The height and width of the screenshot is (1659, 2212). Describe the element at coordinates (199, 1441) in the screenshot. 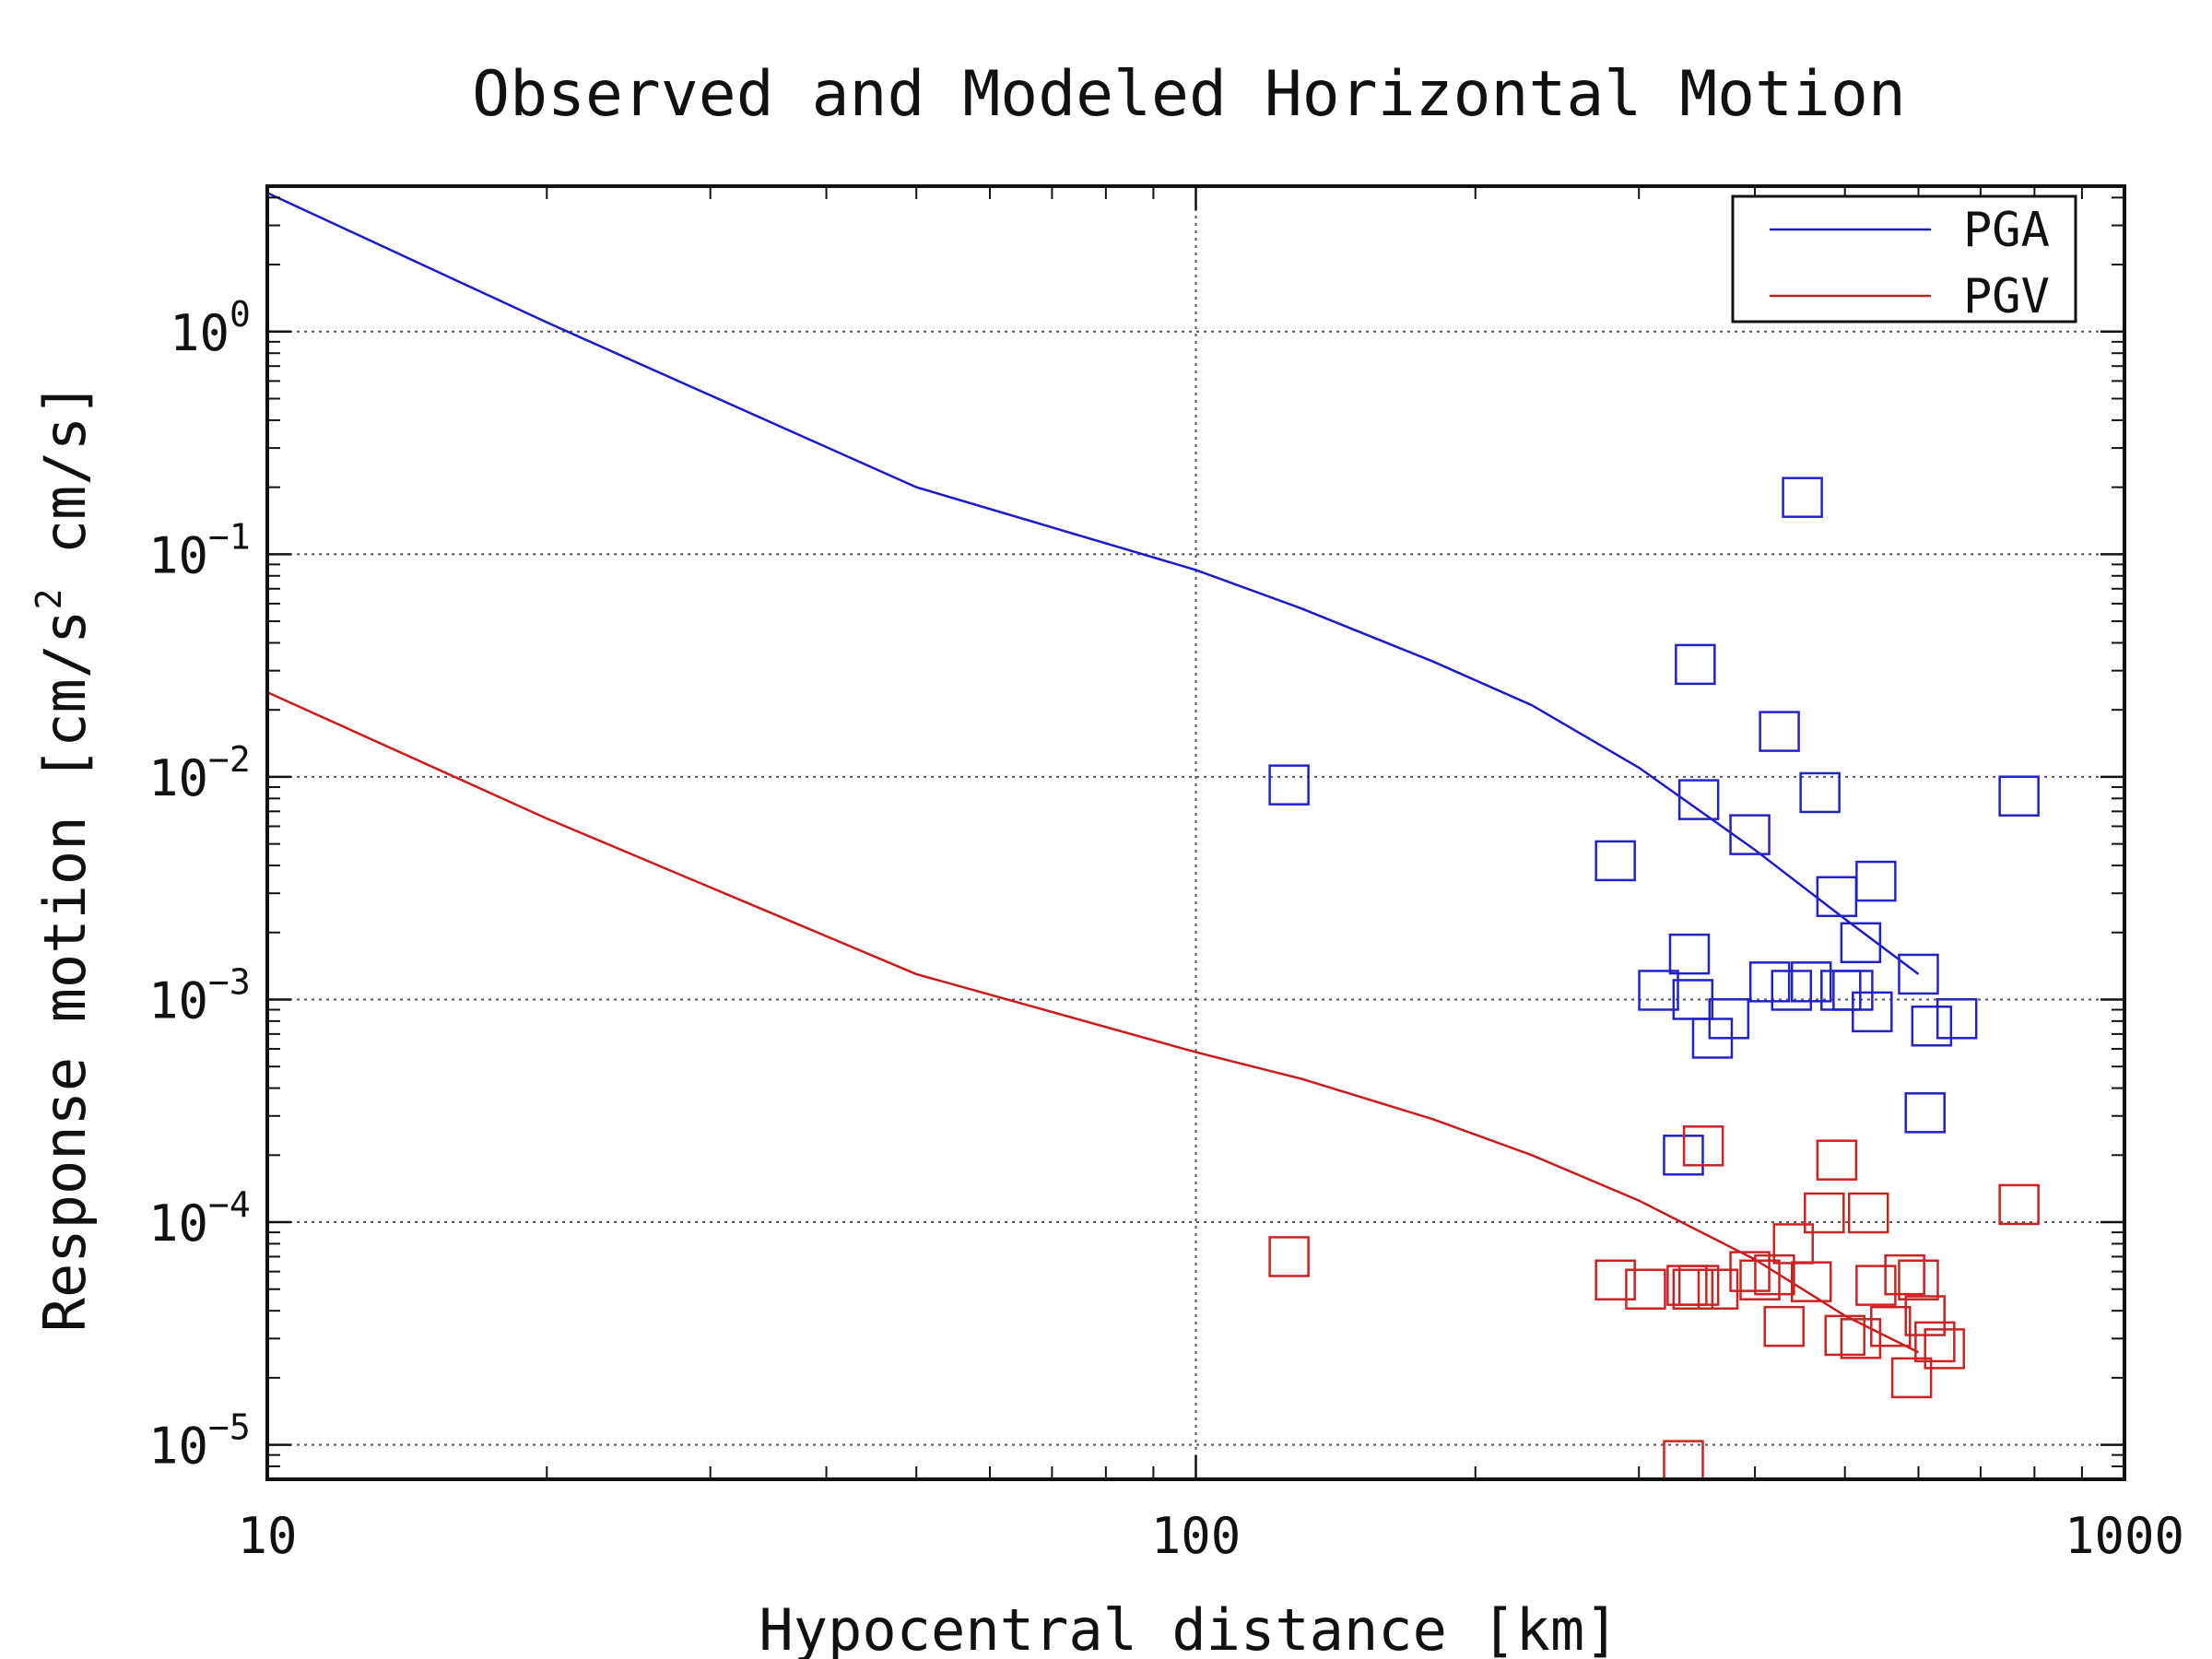

I see `y-tick-label: 10⁻⁵` at that location.